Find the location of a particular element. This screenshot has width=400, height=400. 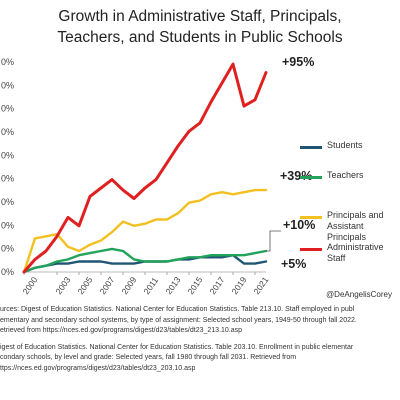

x-tick-label: 2019 is located at coordinates (238, 285).